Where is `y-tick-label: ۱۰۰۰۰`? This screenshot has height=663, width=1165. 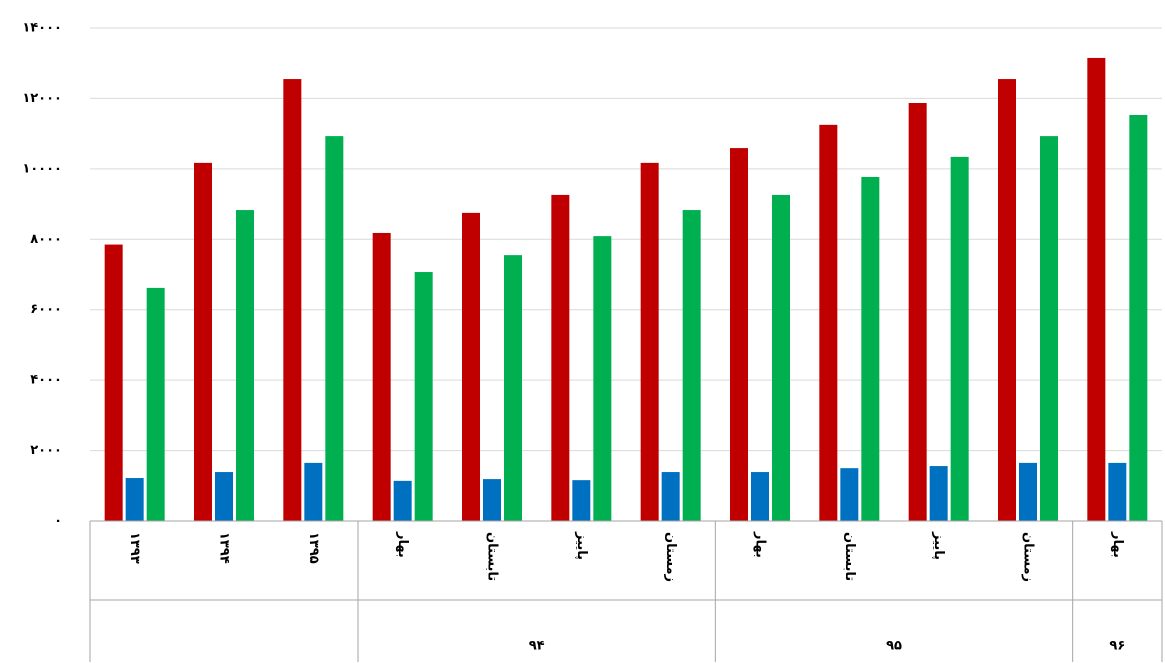 y-tick-label: ۱۰۰۰۰ is located at coordinates (42, 168).